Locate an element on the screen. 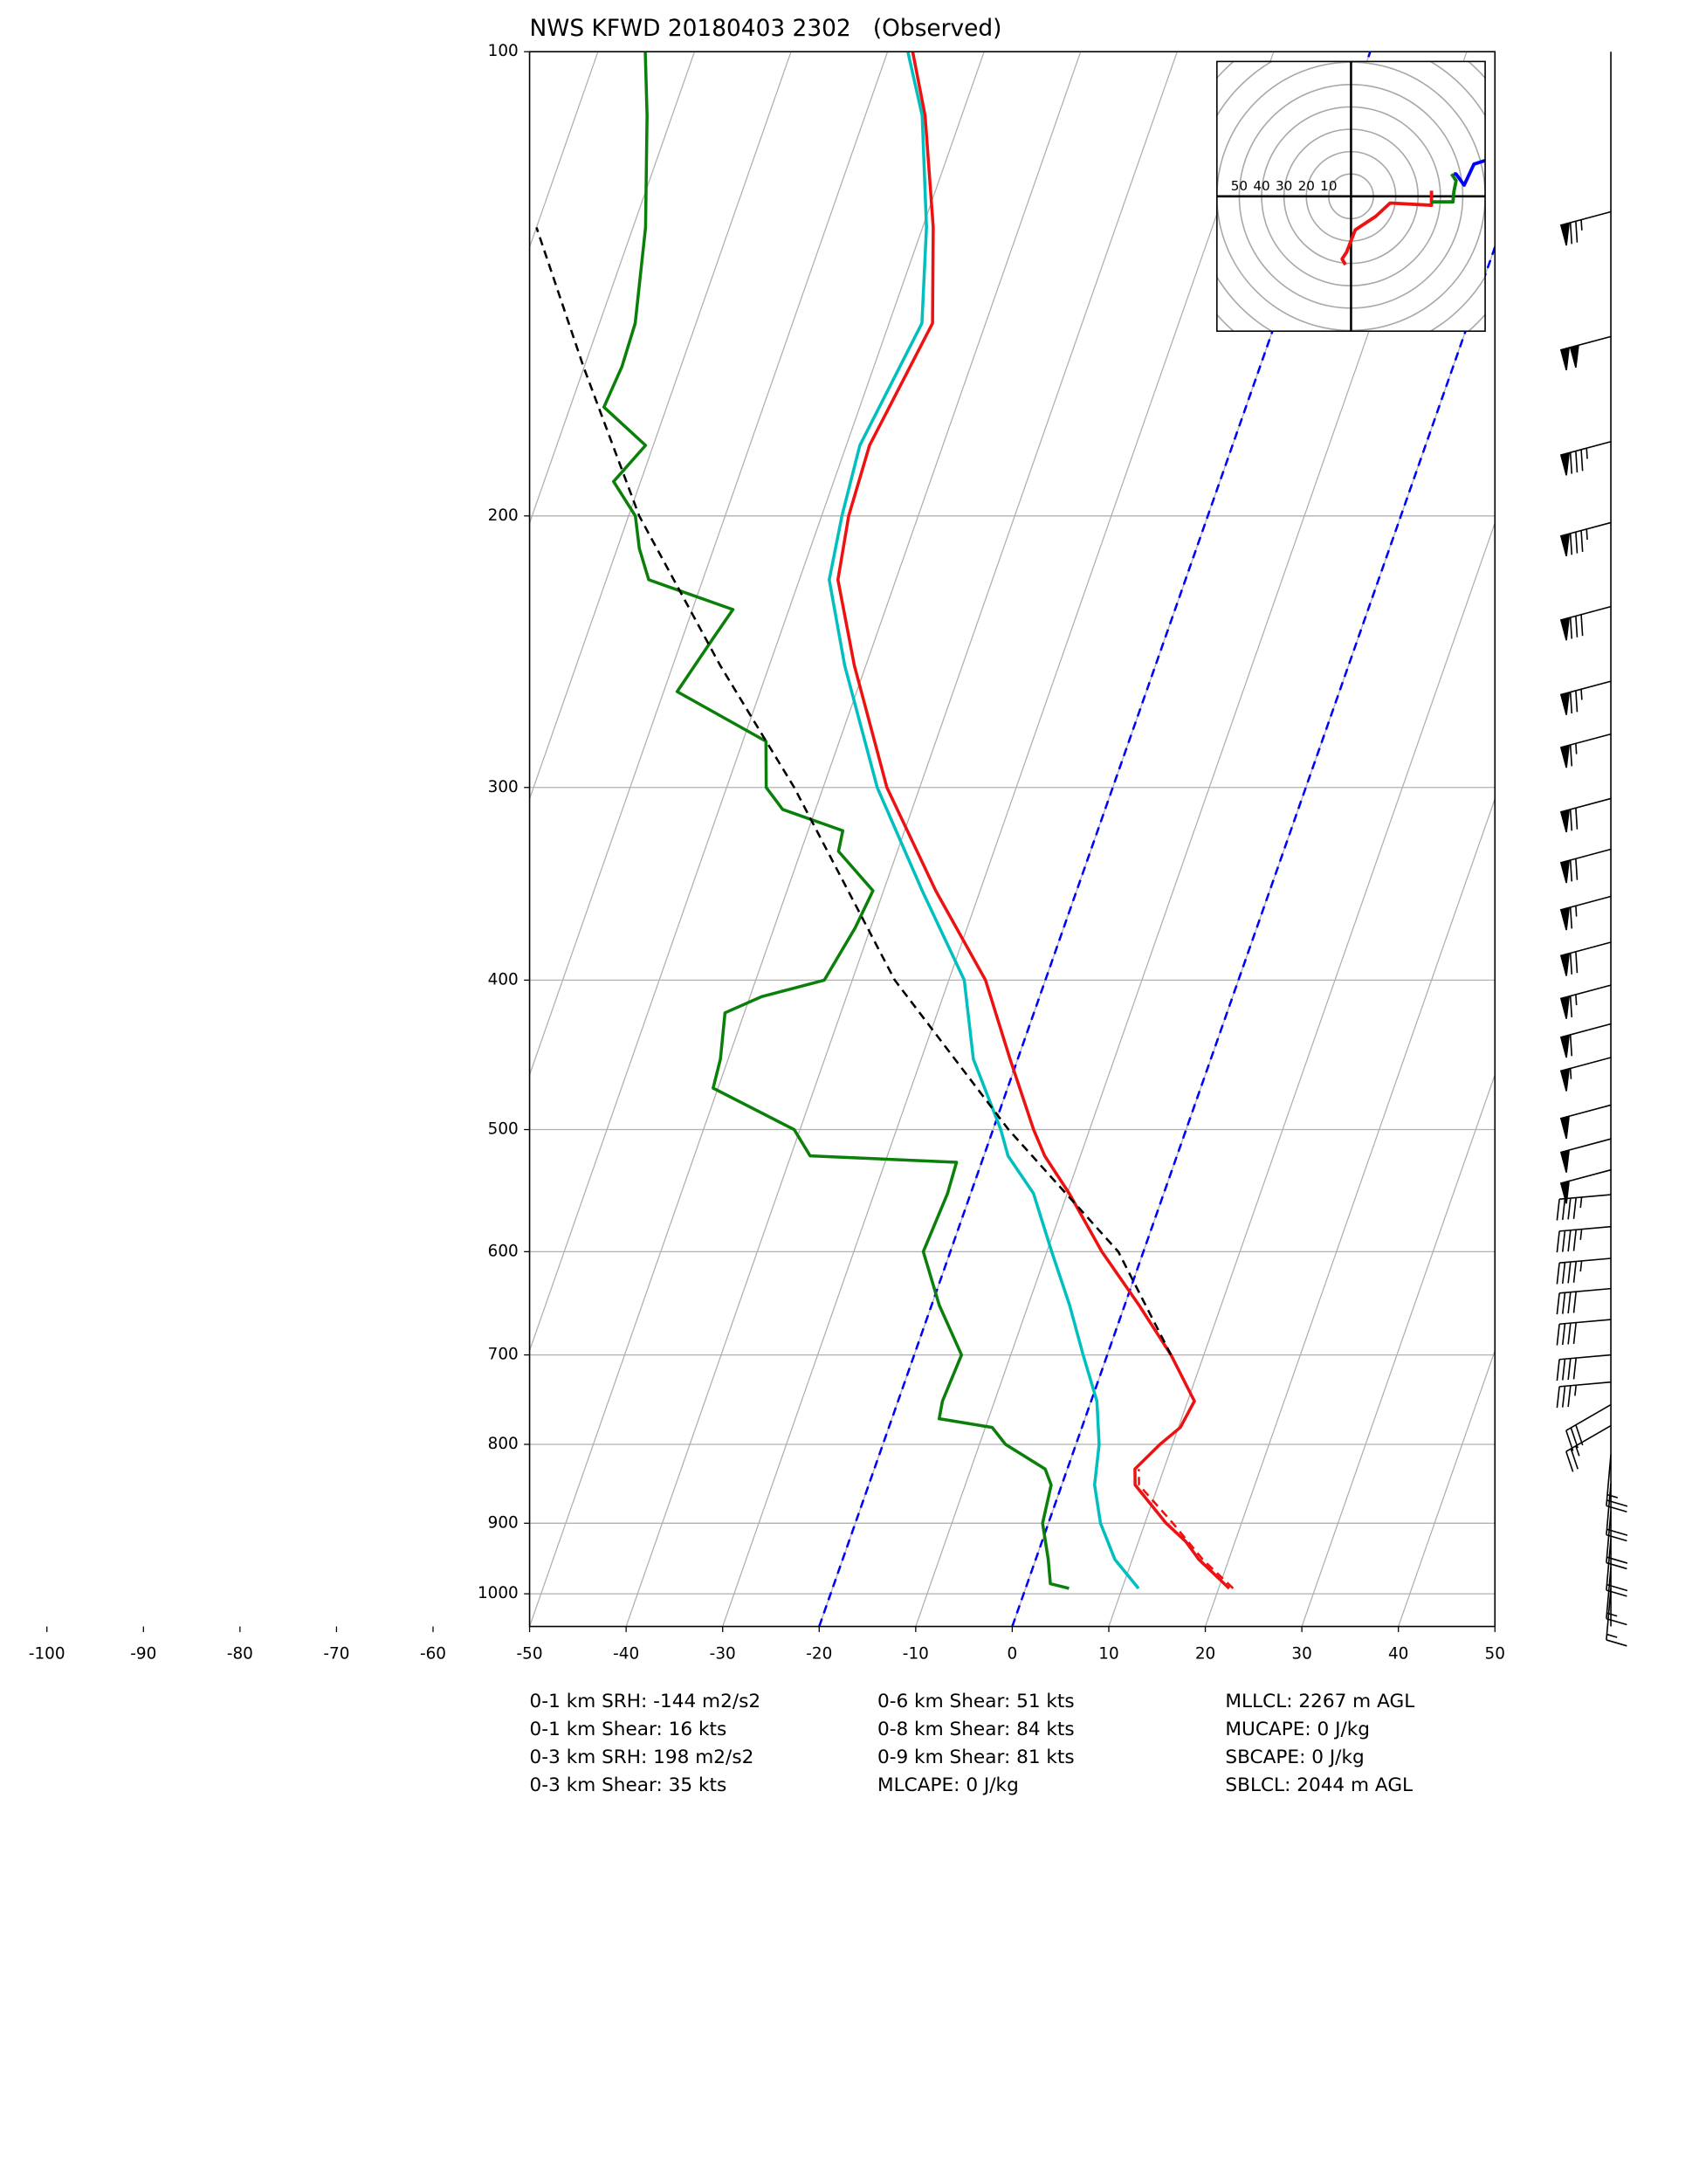  stat-text: 0-1 km SRH: -144 m2/s2 is located at coordinates (645, 1701).